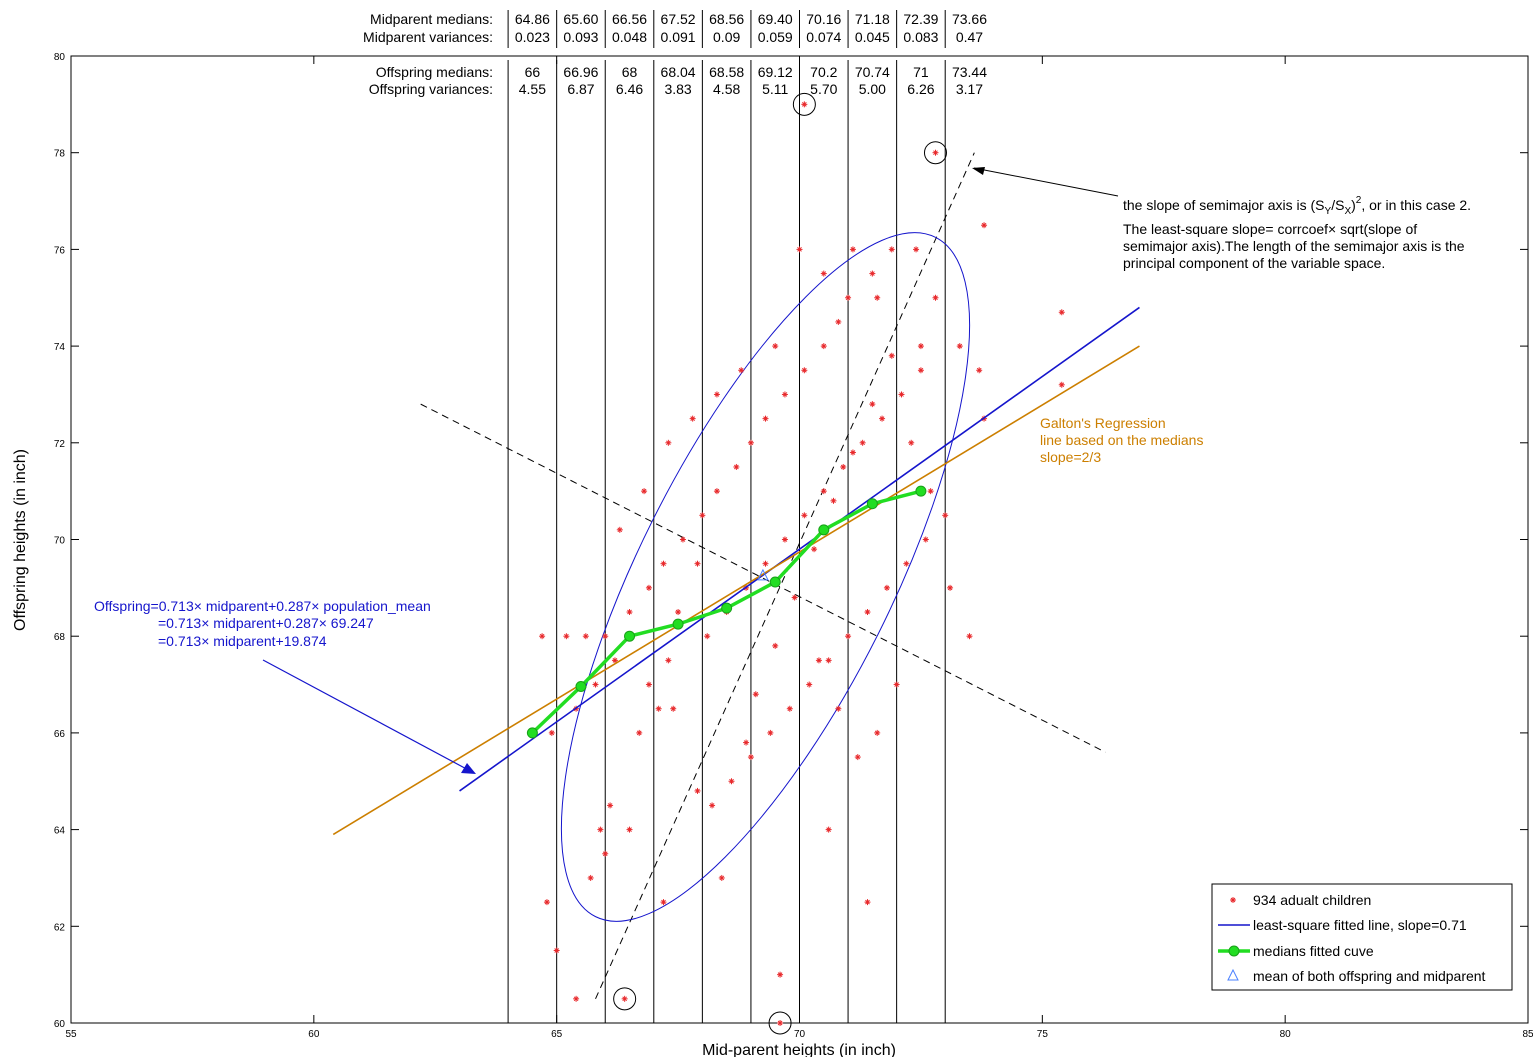  What do you see at coordinates (314, 1034) in the screenshot?
I see `x-tick-label: 60` at bounding box center [314, 1034].